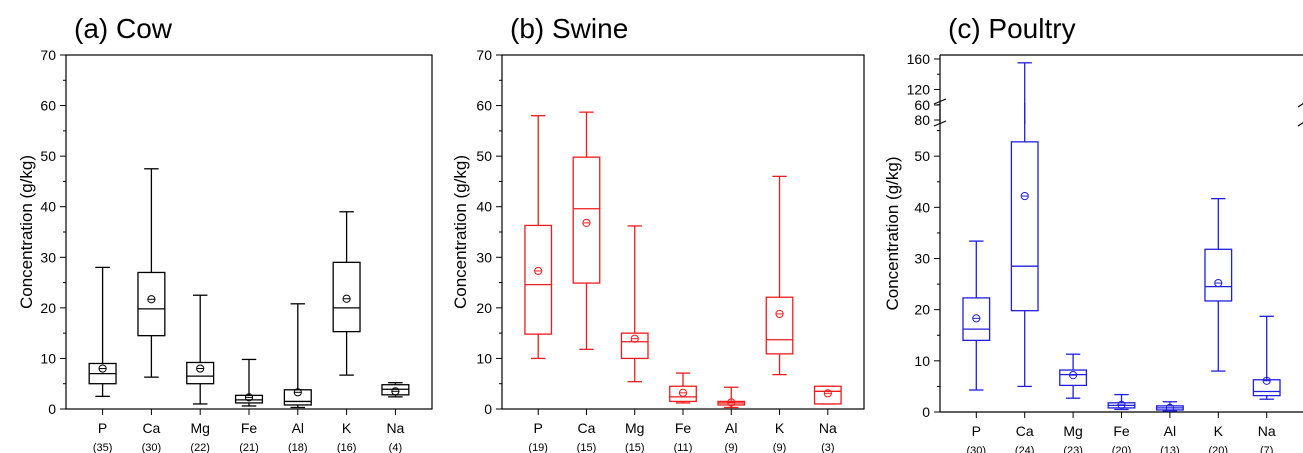 The height and width of the screenshot is (453, 1303). Describe the element at coordinates (827, 447) in the screenshot. I see `sample-count-na: (3)` at that location.